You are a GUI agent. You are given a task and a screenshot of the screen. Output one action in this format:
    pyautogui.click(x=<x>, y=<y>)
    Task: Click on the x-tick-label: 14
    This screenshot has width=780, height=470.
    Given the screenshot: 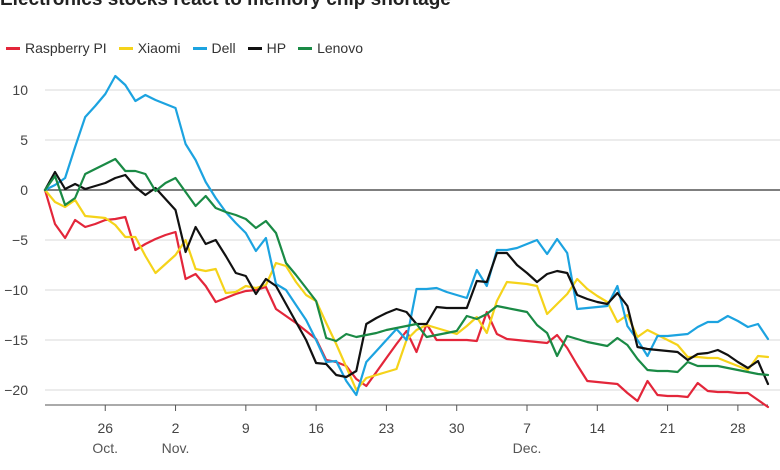 What is the action you would take?
    pyautogui.click(x=598, y=428)
    